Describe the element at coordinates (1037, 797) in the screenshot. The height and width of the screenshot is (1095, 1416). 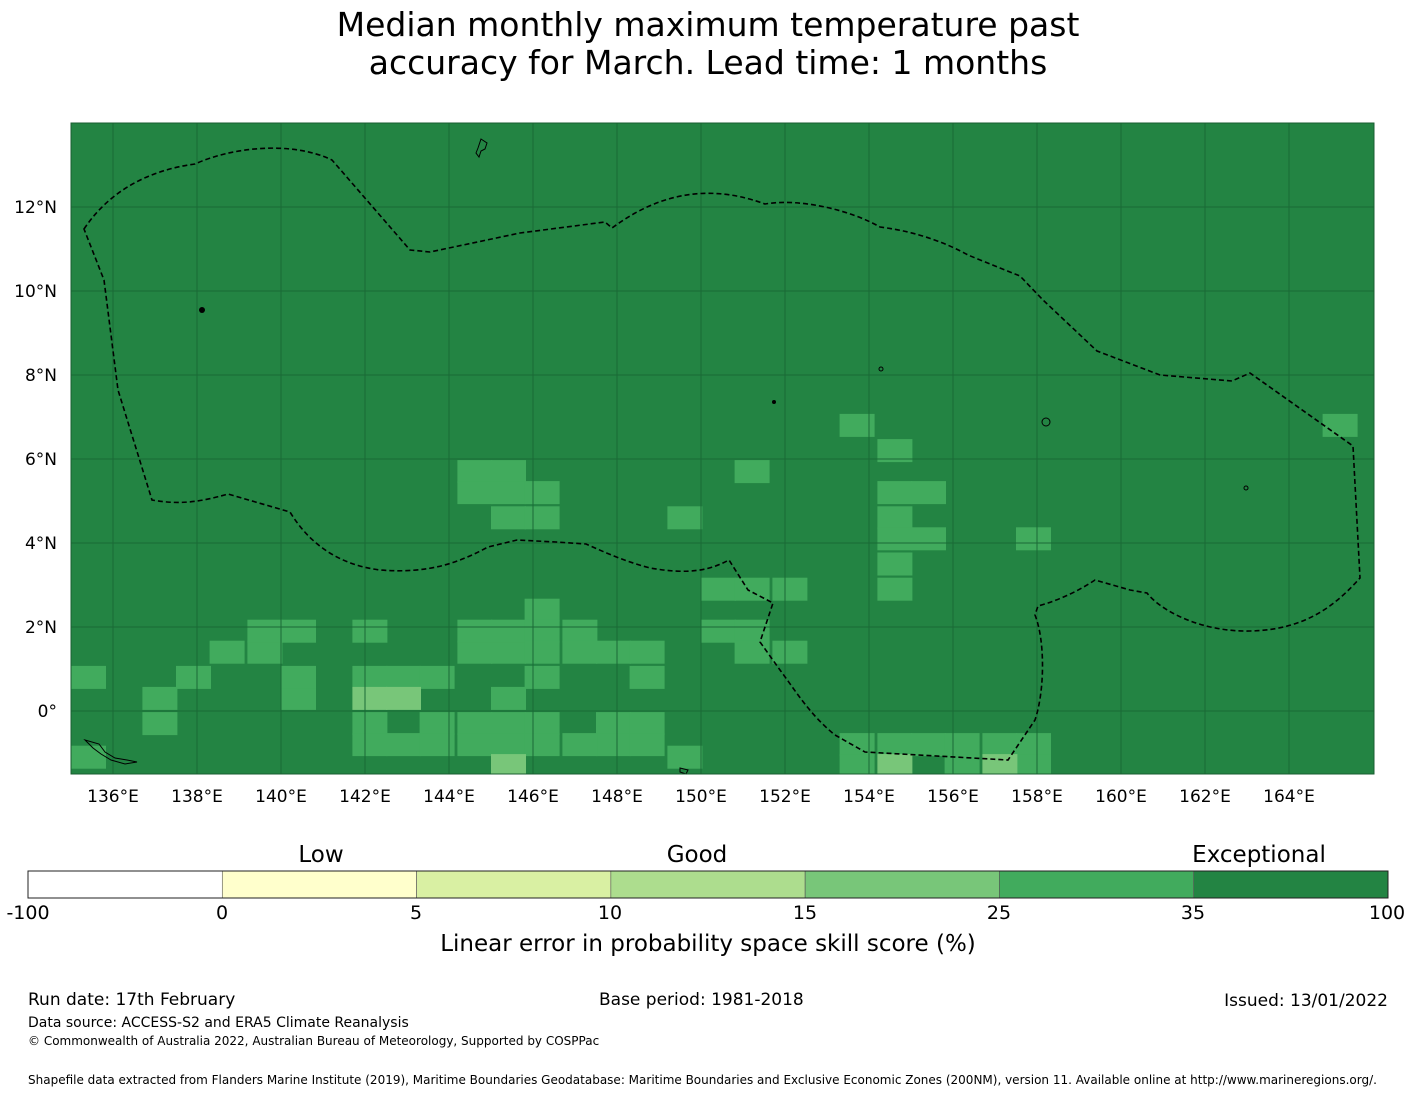
I see `longitude-tick-label: 158°E` at that location.